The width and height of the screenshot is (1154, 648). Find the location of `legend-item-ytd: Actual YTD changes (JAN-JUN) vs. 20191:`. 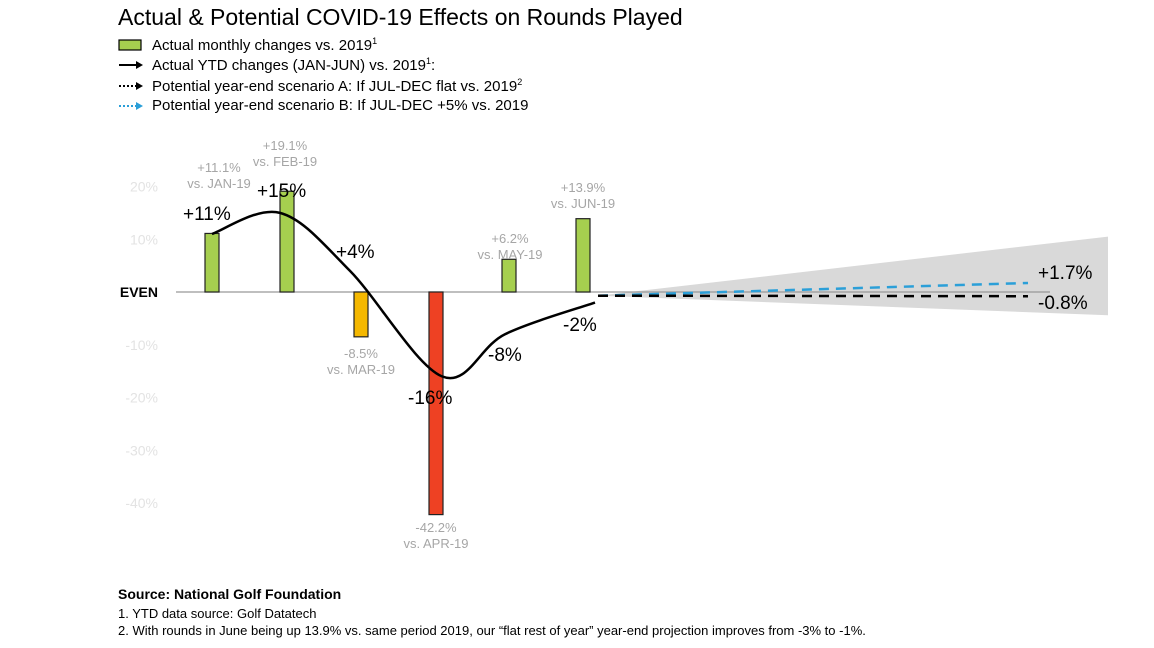

legend-item-ytd: Actual YTD changes (JAN-JUN) vs. 20191: is located at coordinates (276, 65).